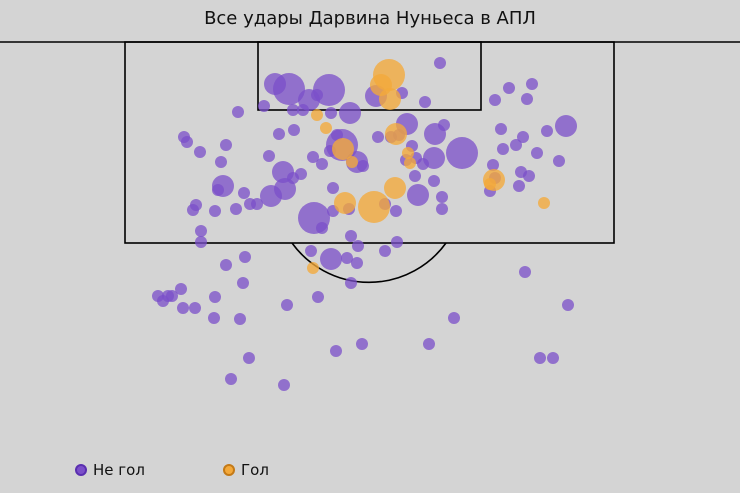 This screenshot has height=493, width=740. Describe the element at coordinates (369, 263) in the screenshot. I see `penalty-arc` at that location.